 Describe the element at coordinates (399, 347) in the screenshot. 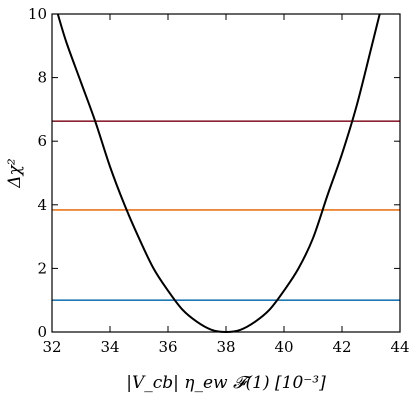

I see `x-tick-label: 44` at that location.